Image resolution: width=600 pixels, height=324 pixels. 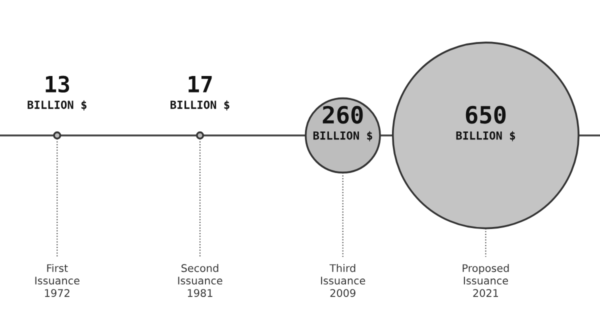 I want to click on category-label: First Issuance 1972, so click(x=57, y=280).